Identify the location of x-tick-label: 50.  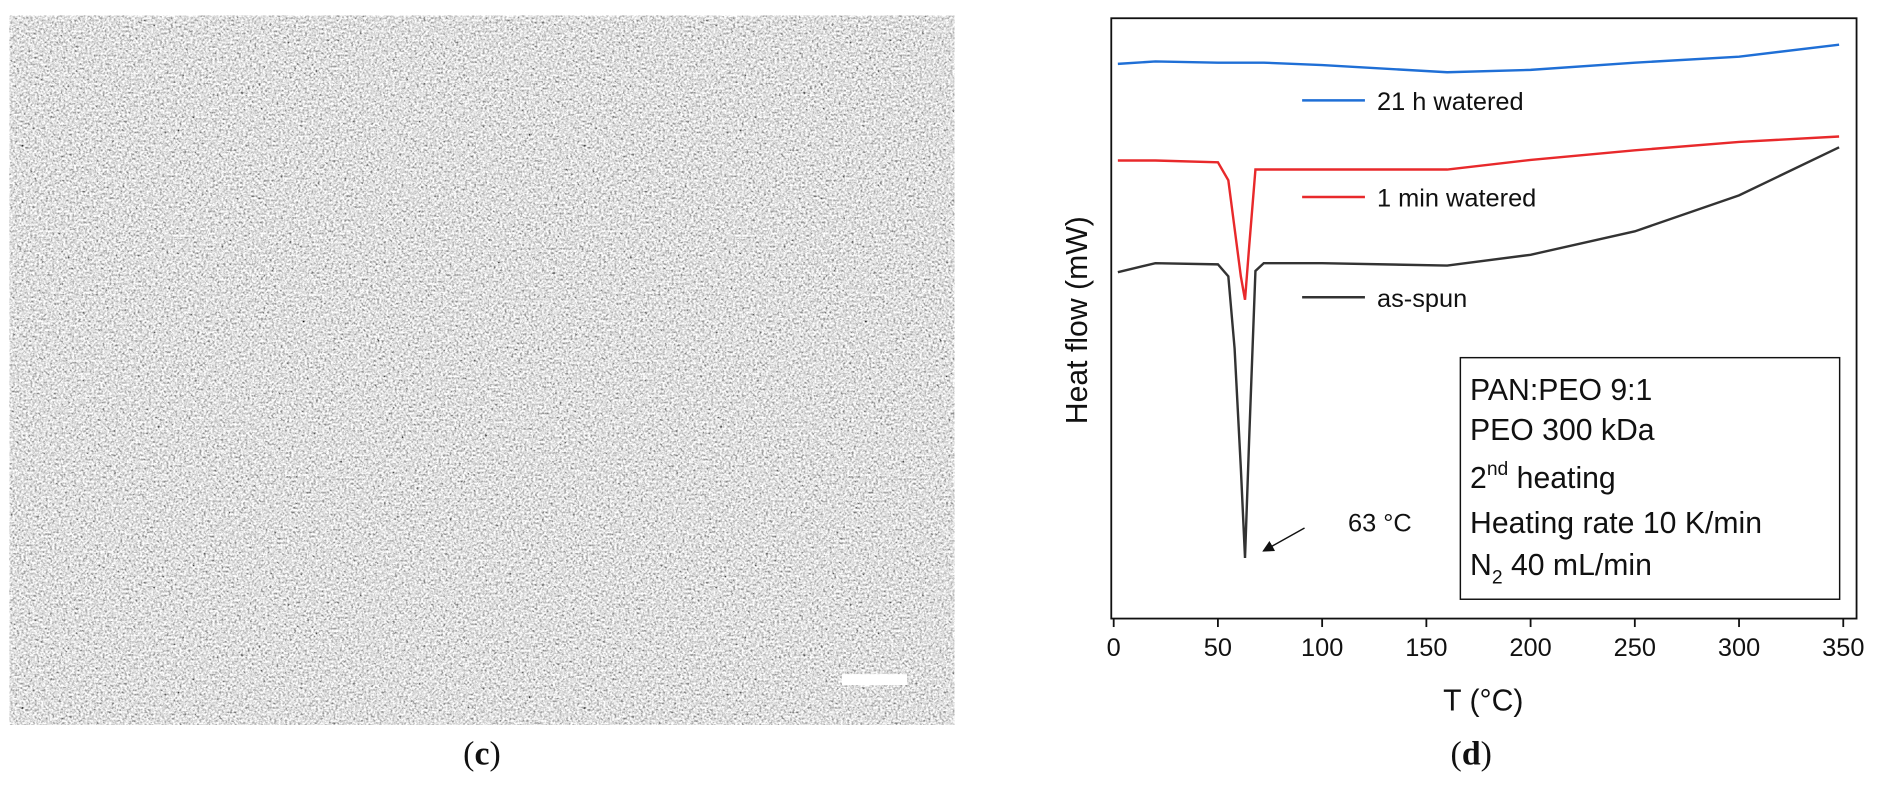
(1218, 648).